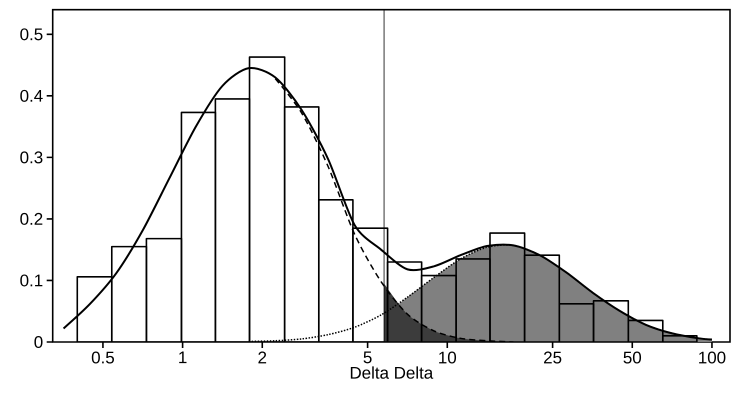 The image size is (731, 409). What do you see at coordinates (31, 218) in the screenshot?
I see `y-tick-label: 0.2` at bounding box center [31, 218].